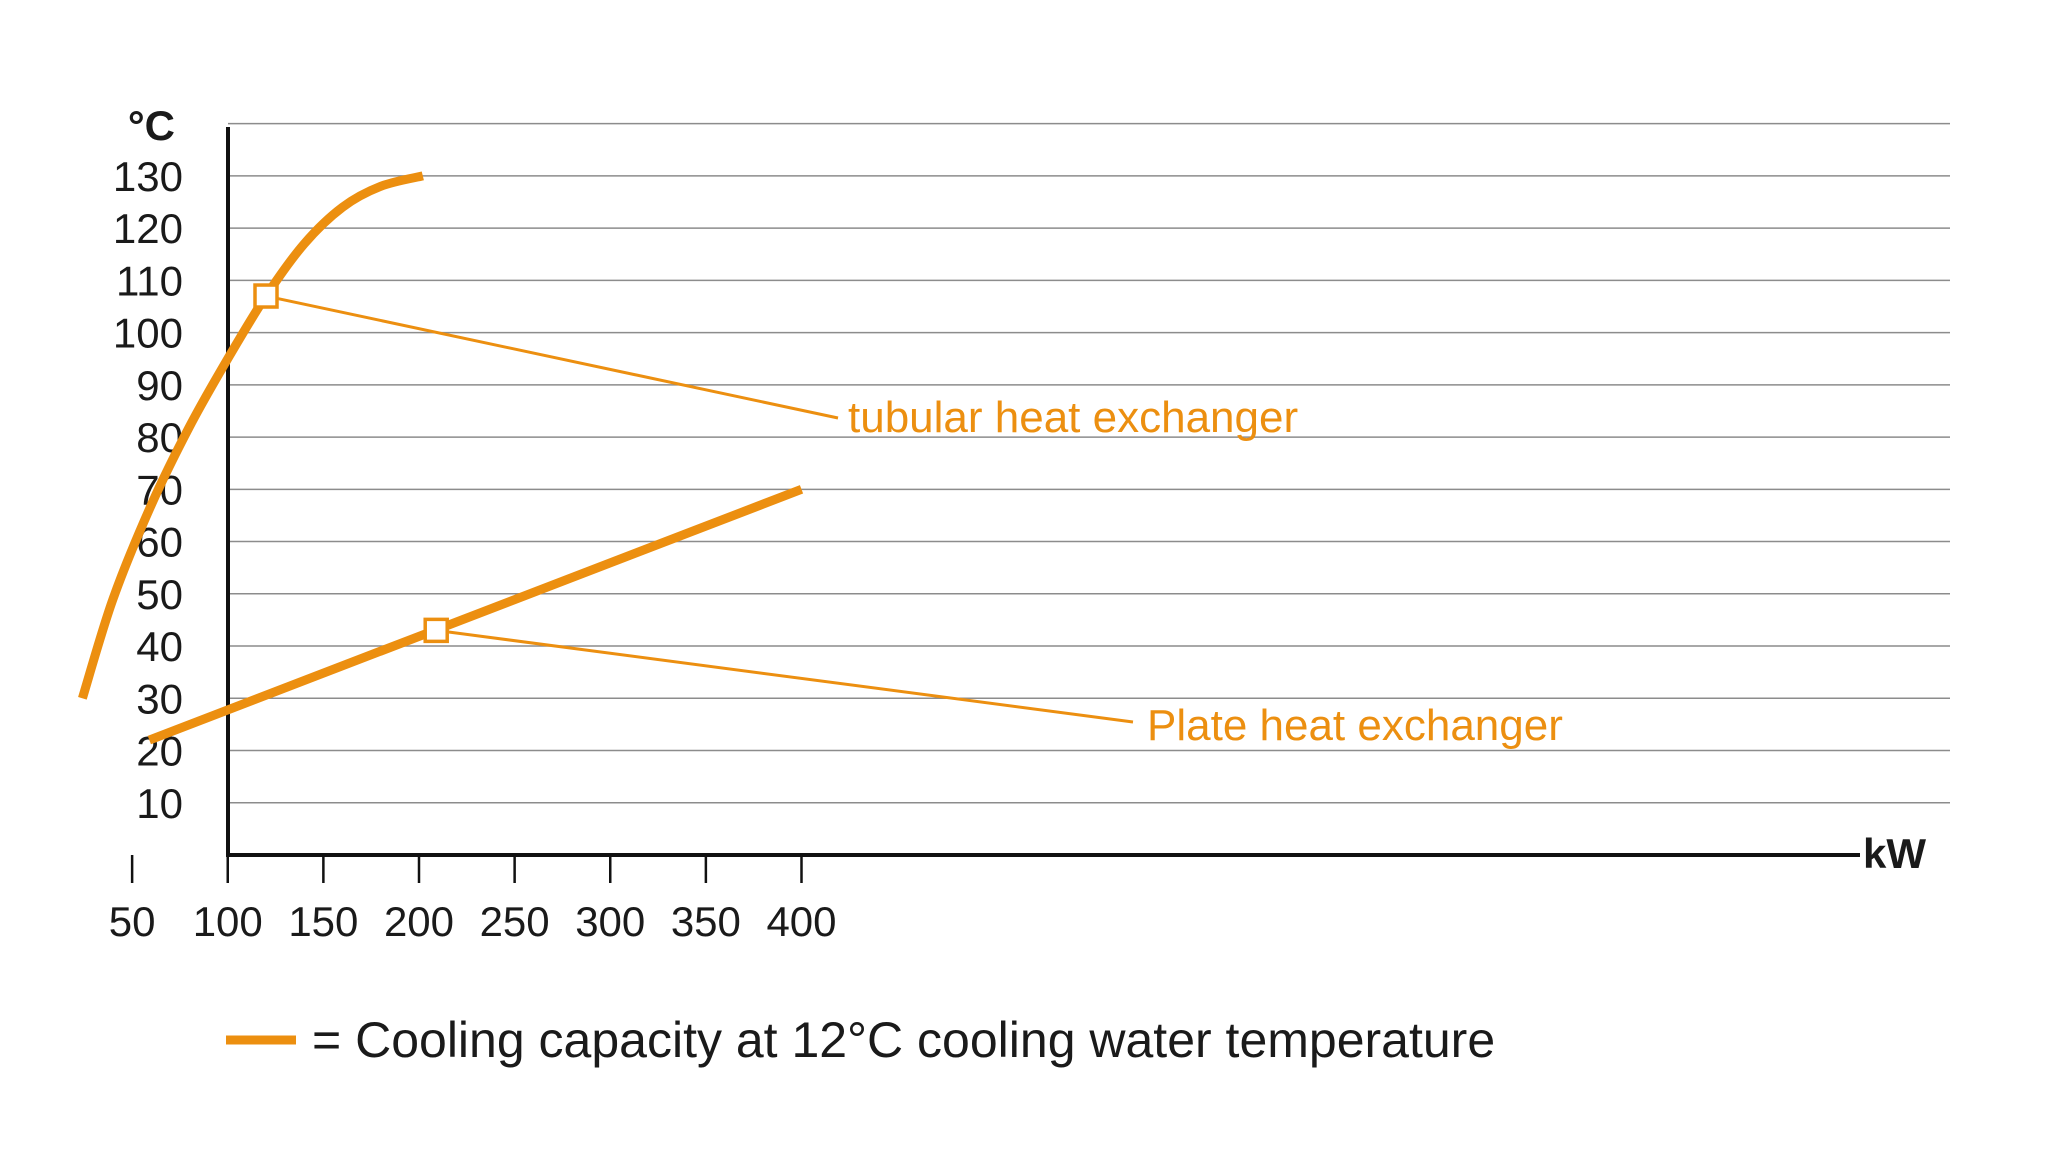  I want to click on plate-annotation-label: Plate heat exchanger, so click(1355, 725).